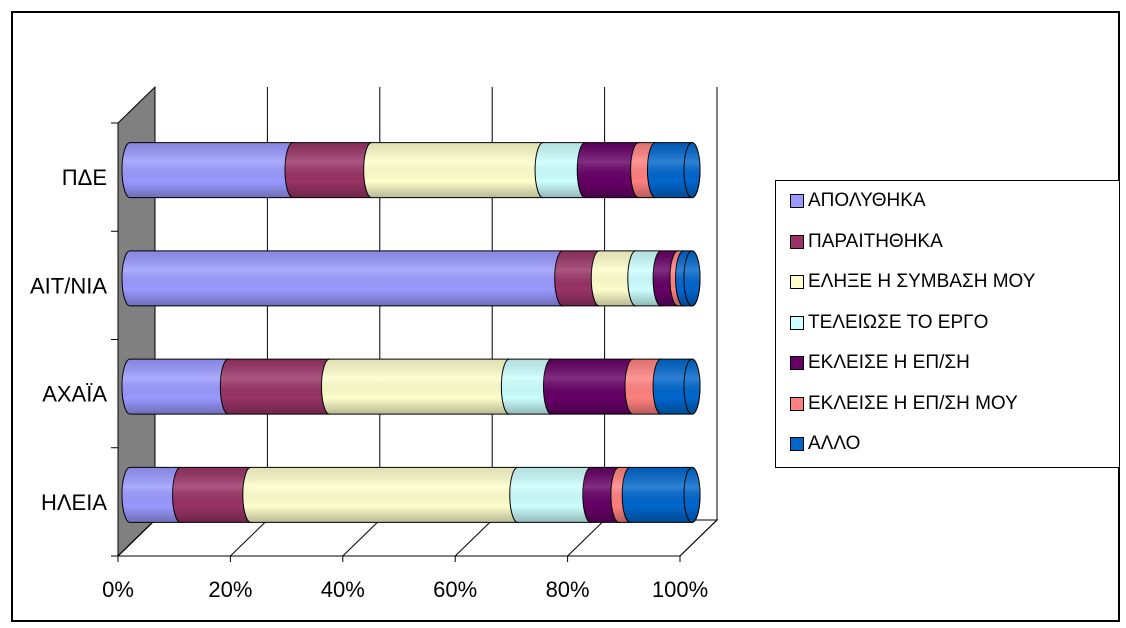  I want to click on y-tick-label: ΑΙΤ/ΝΙΑ, so click(68, 285).